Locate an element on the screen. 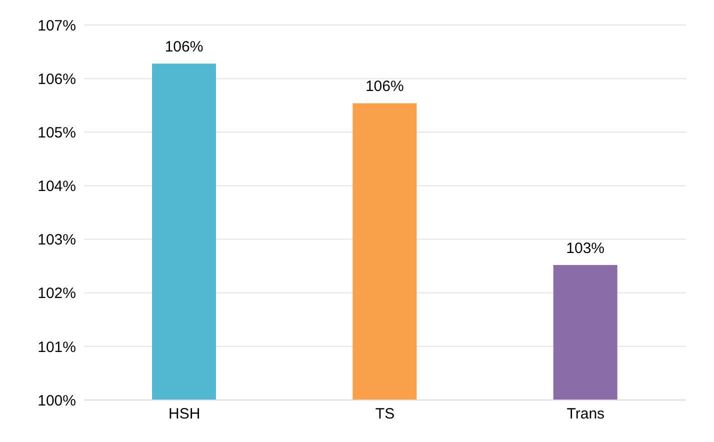 The width and height of the screenshot is (714, 442). y-tick-label: 106% is located at coordinates (57, 79).